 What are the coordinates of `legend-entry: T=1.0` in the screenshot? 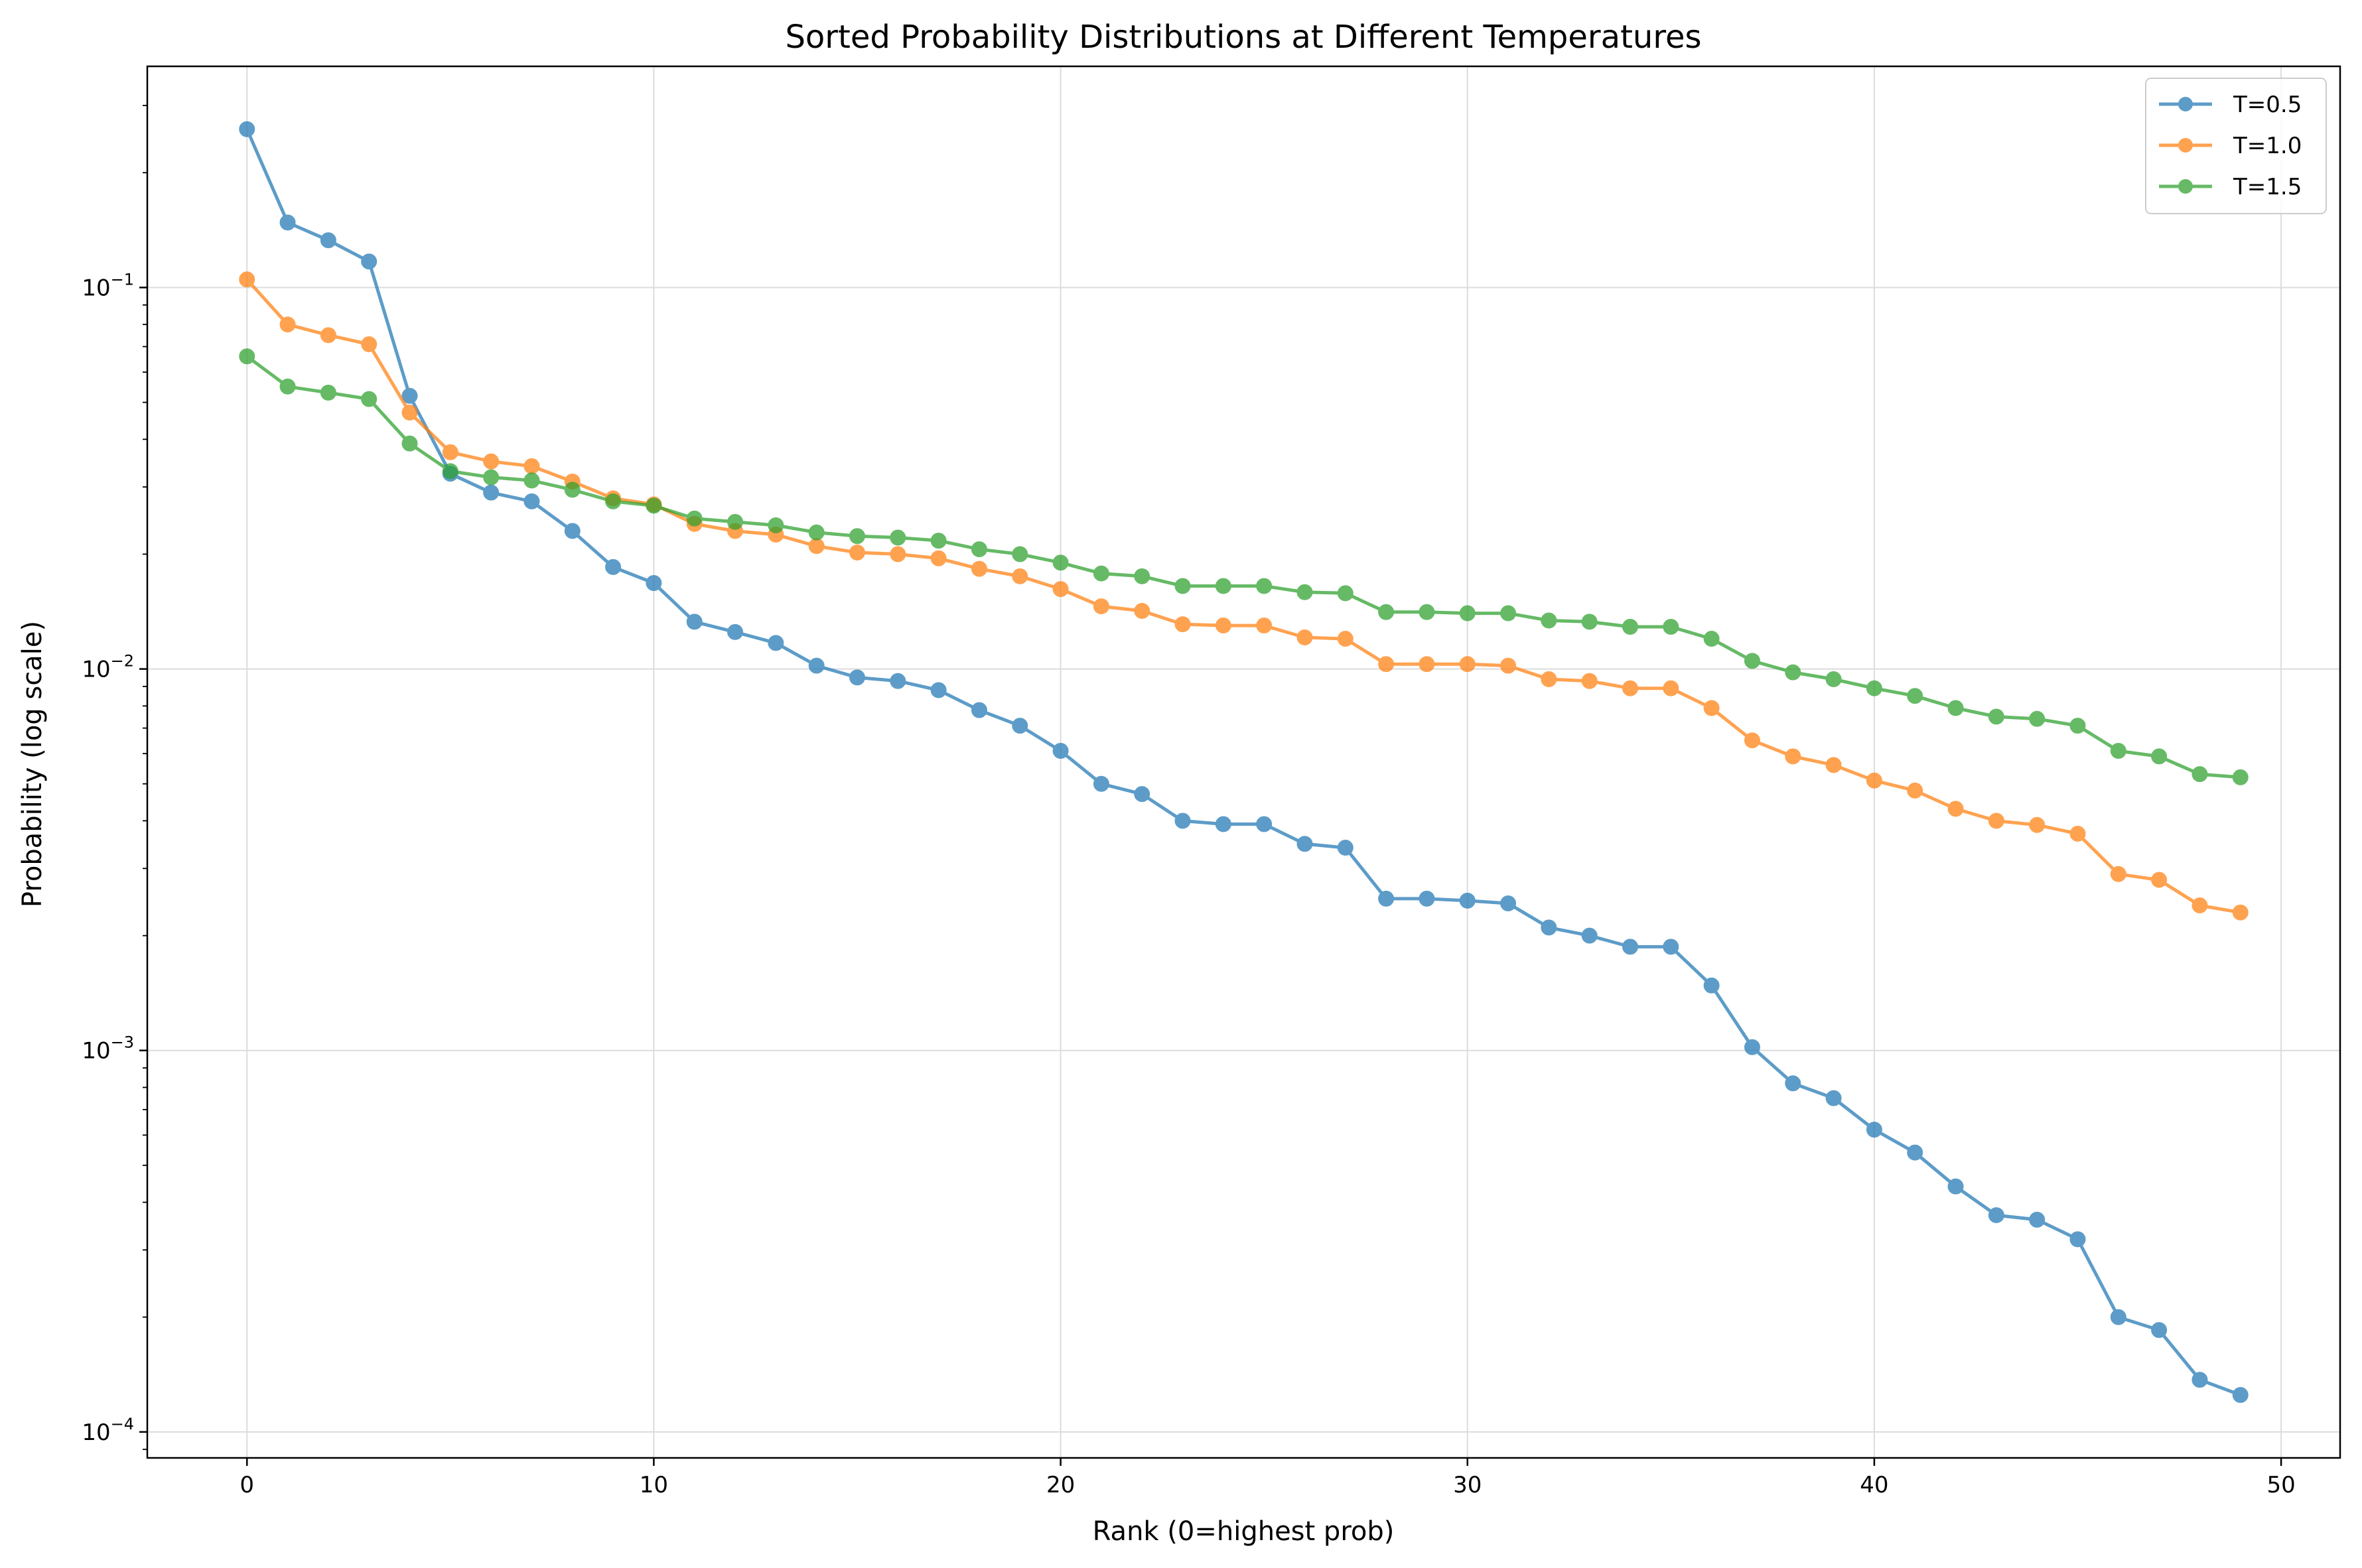 It's located at (2230, 146).